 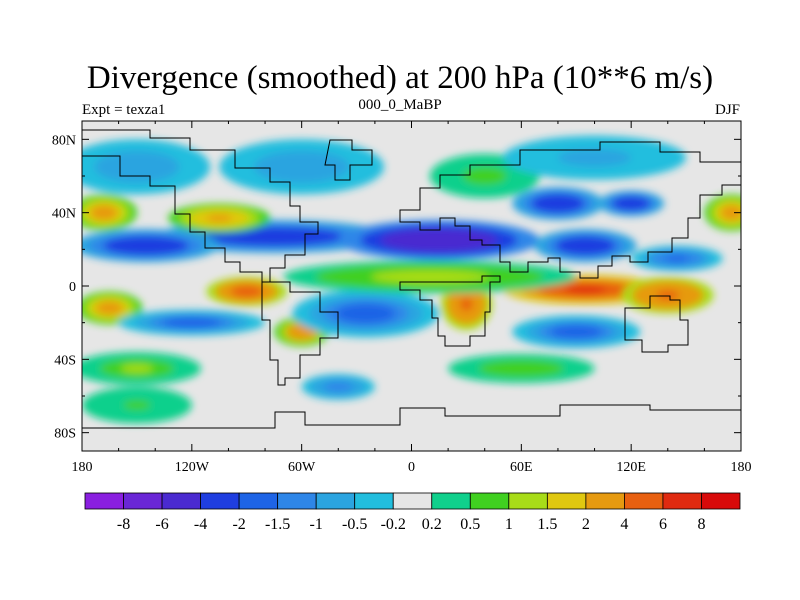 I want to click on colorbar-label: 1, so click(x=509, y=524).